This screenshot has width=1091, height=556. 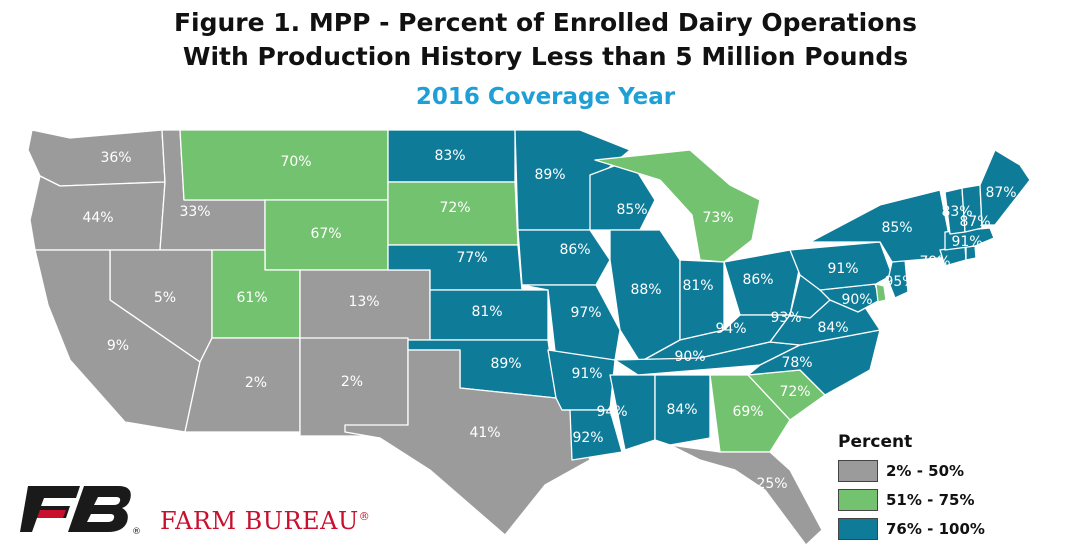 What do you see at coordinates (295, 162) in the screenshot?
I see `state-label-mt: 70%` at bounding box center [295, 162].